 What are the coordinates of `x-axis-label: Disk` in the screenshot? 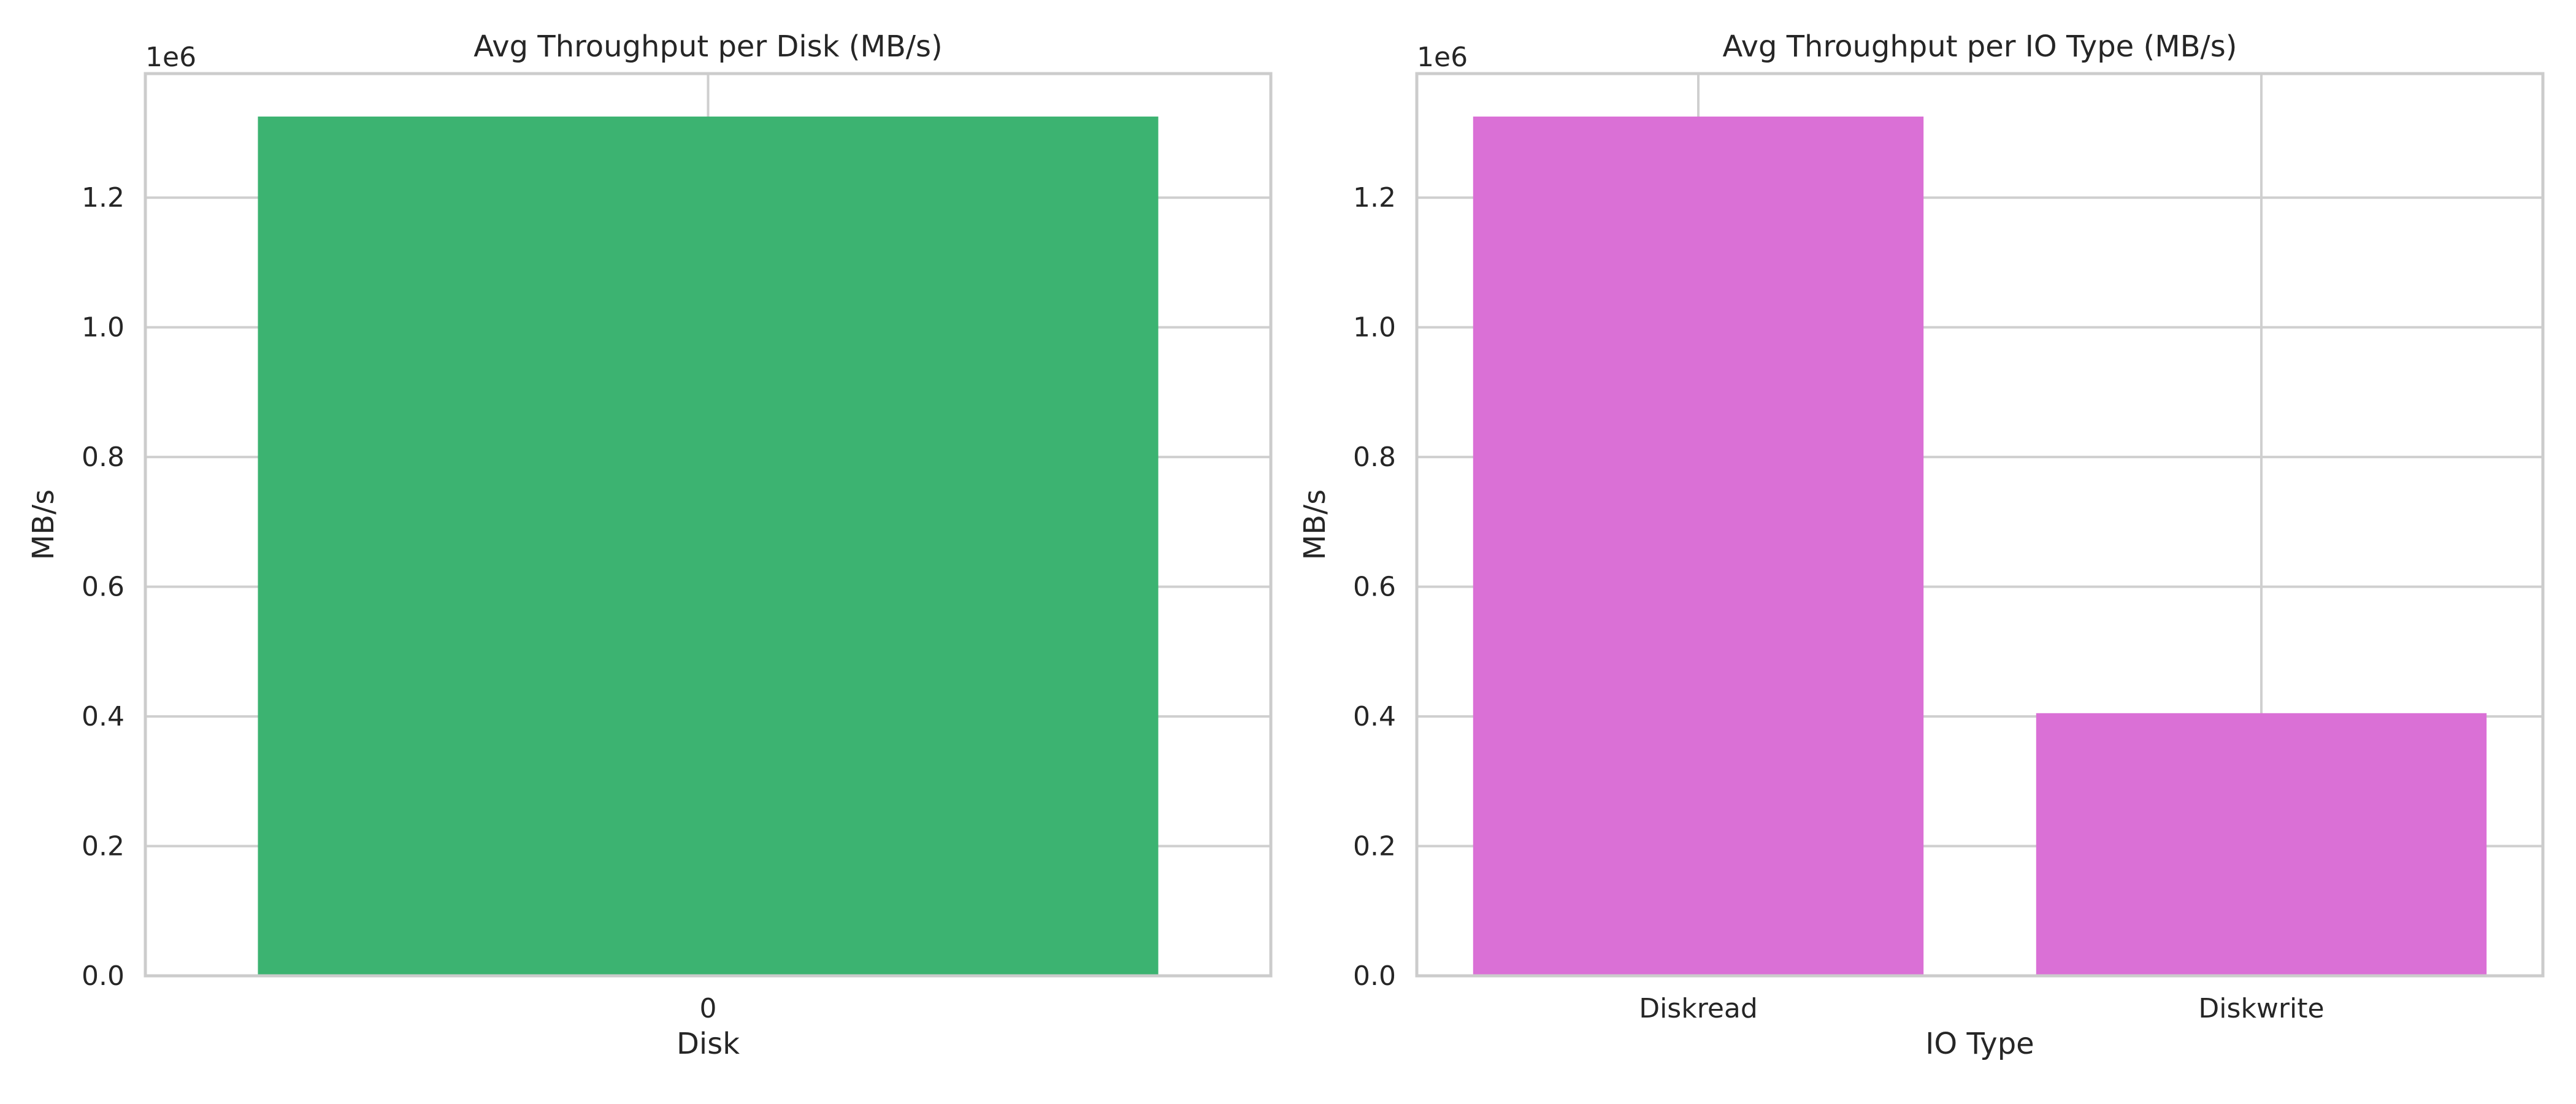 It's located at (708, 1044).